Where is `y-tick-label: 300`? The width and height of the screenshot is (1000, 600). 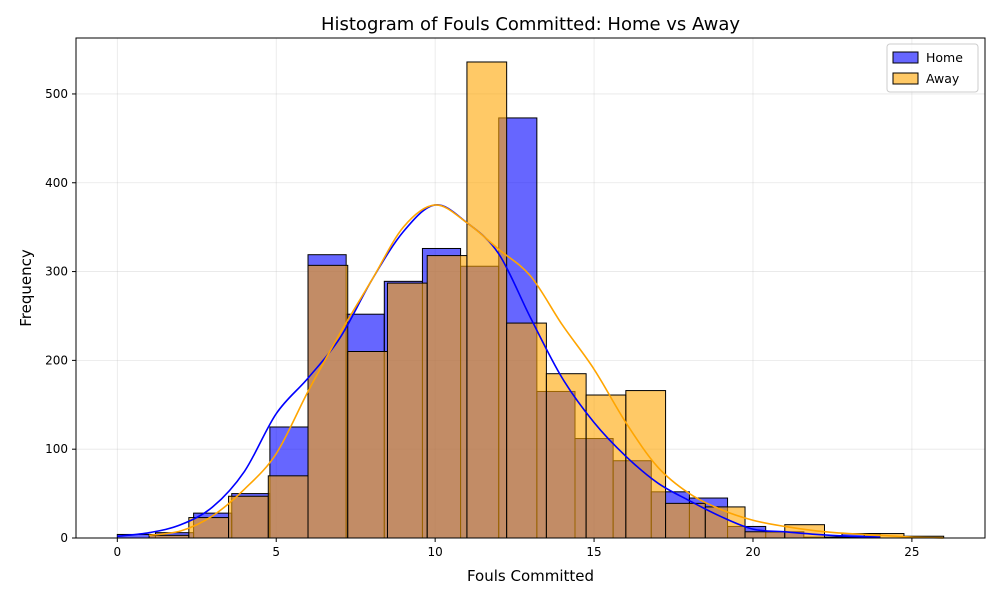
y-tick-label: 300 is located at coordinates (56, 272).